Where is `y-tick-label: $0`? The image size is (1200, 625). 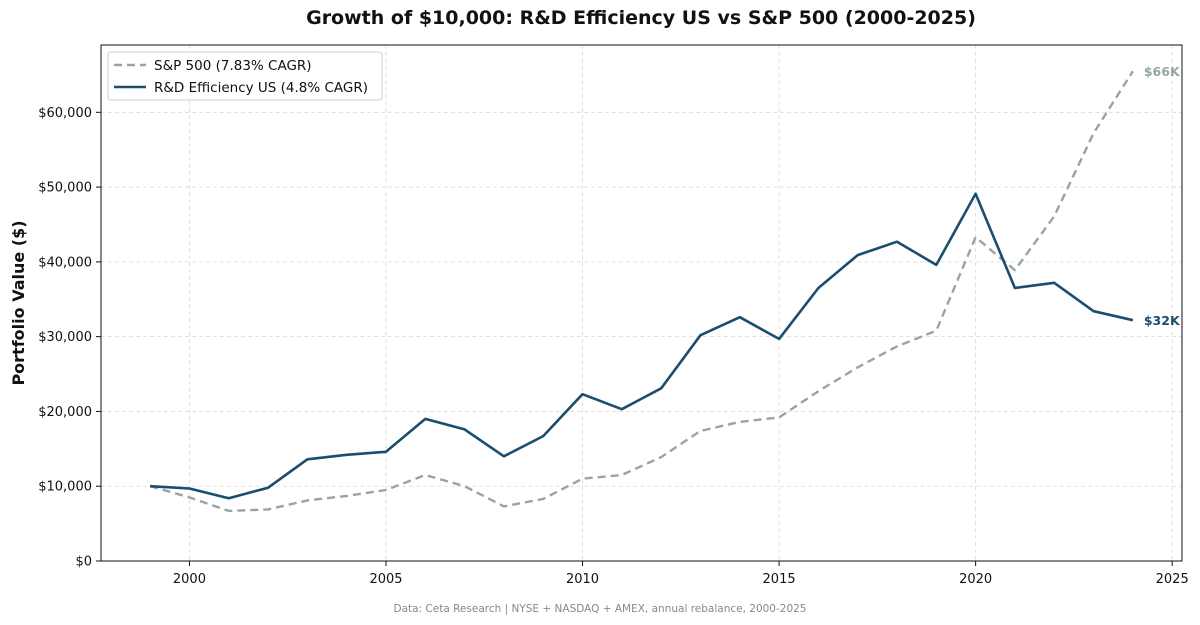 y-tick-label: $0 is located at coordinates (83, 562).